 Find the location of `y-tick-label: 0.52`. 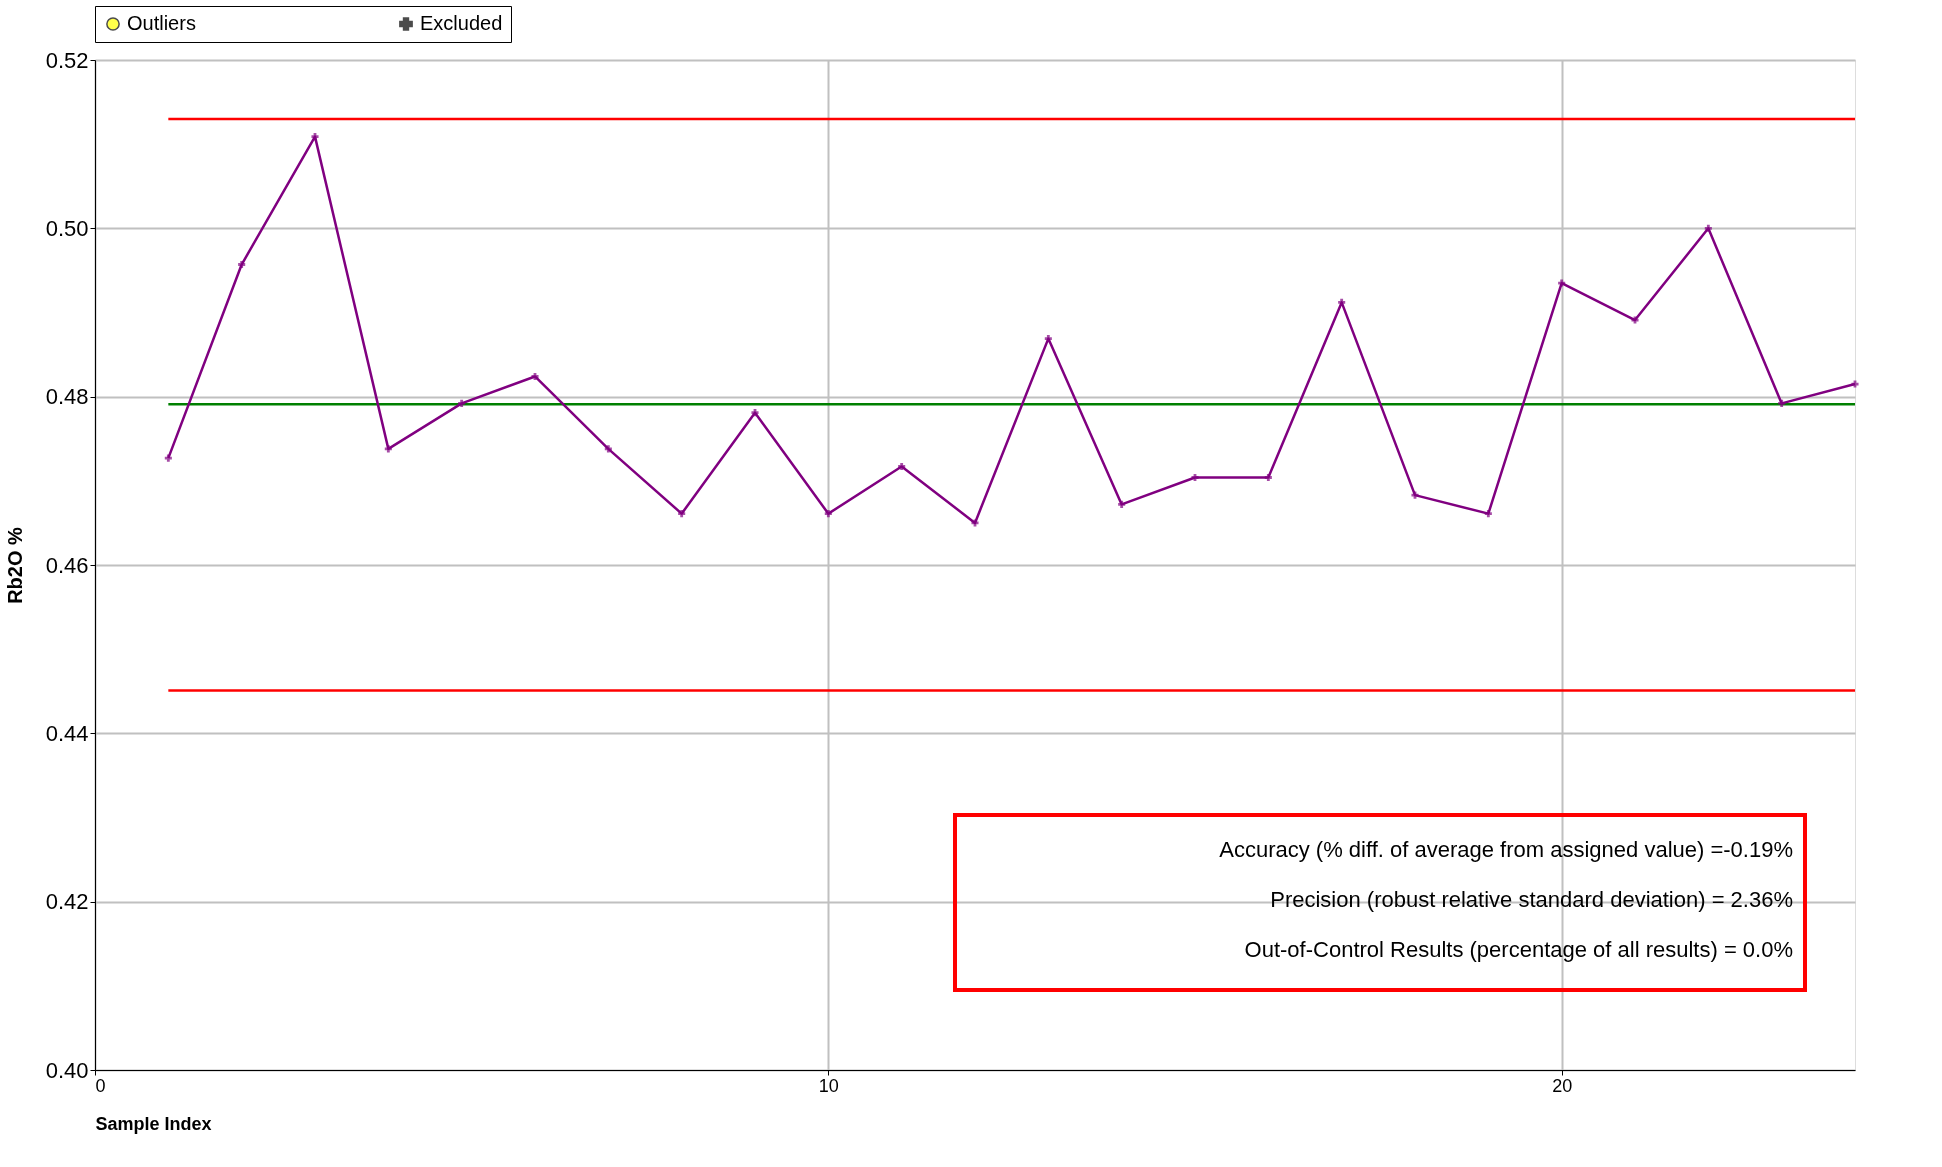

y-tick-label: 0.52 is located at coordinates (67, 60).